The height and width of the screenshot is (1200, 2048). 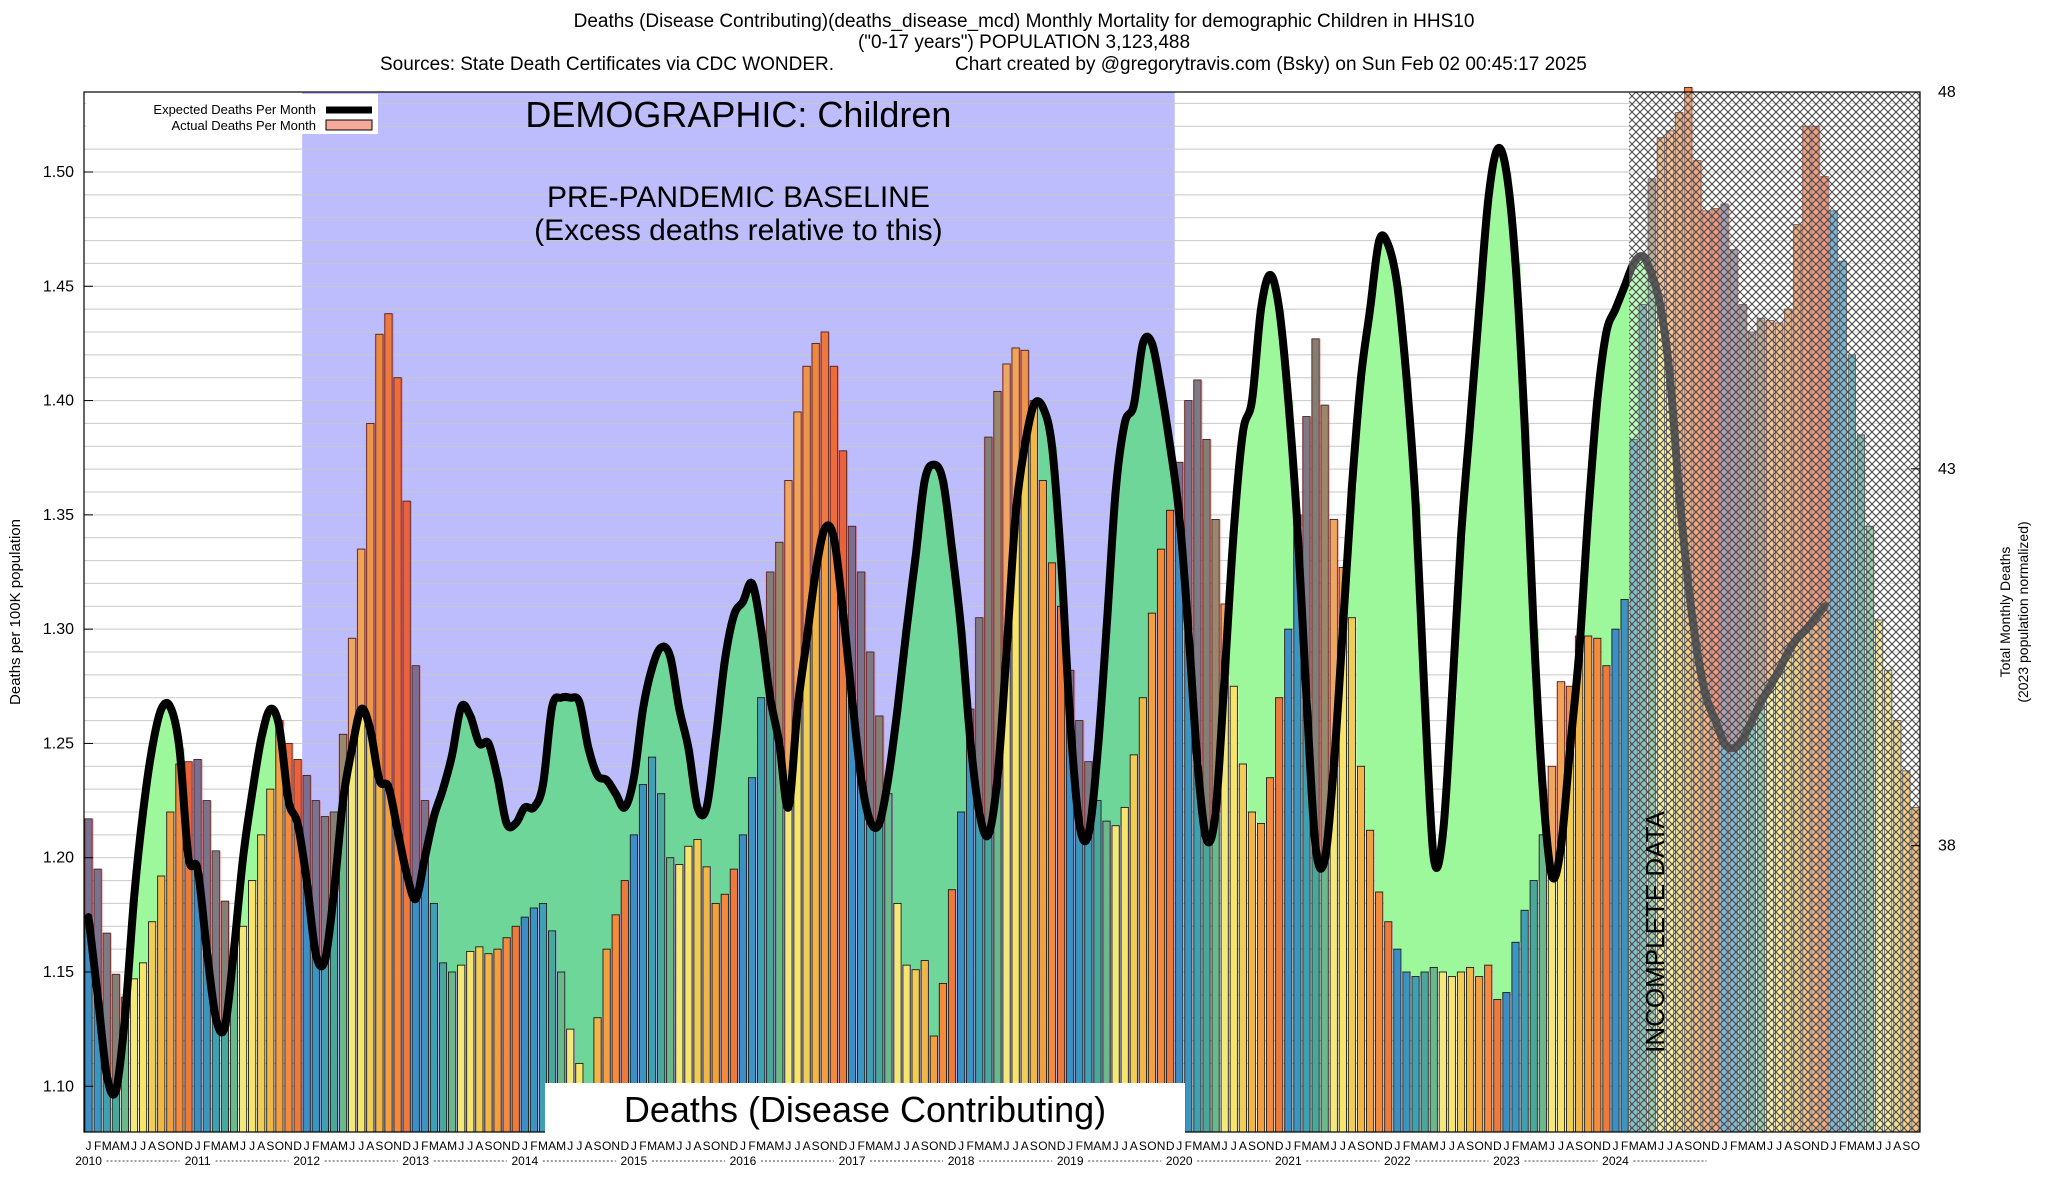 I want to click on baseline-title: PRE-PANDEMIC BASELINE, so click(x=738, y=197).